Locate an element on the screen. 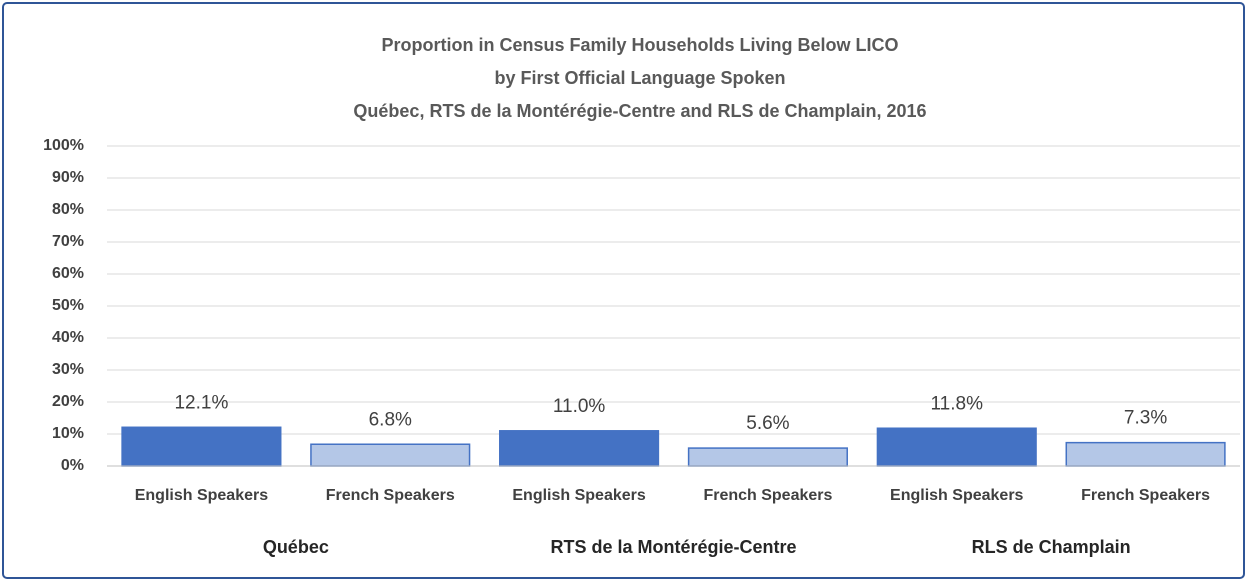 This screenshot has width=1248, height=582. y-tick-label: 10% is located at coordinates (68, 433).